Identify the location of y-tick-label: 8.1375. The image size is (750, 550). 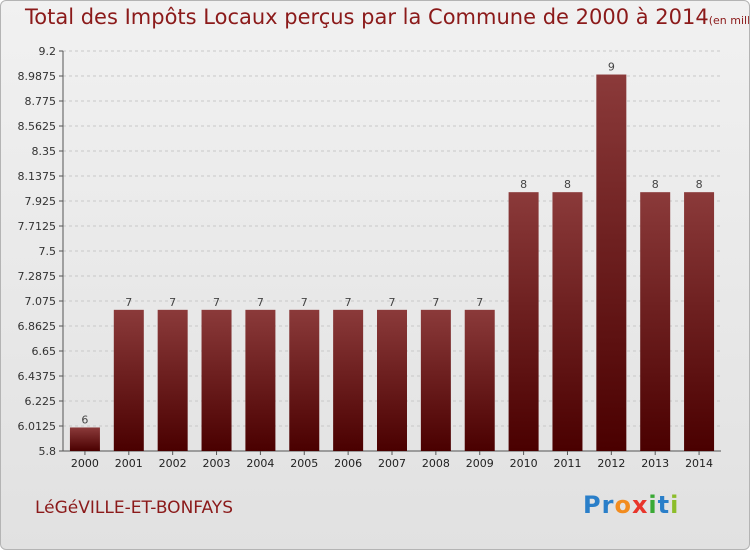
(37, 176).